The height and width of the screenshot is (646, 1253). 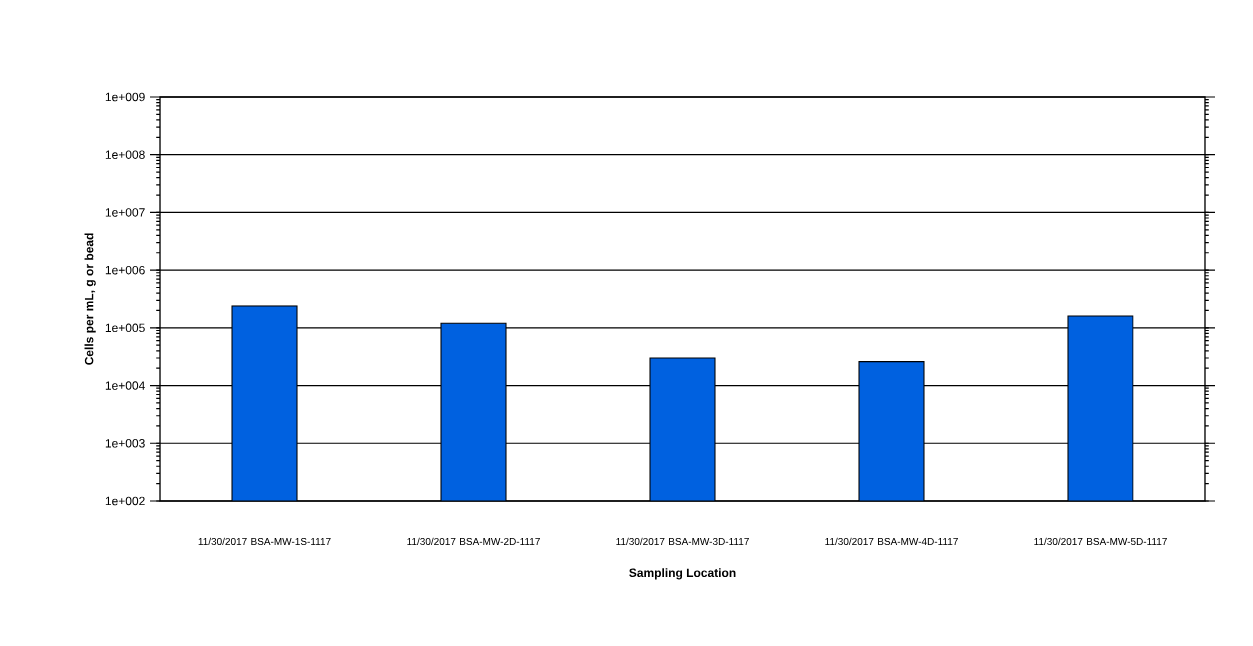 I want to click on x-tick-label: 11/30/2017 BSA-MW-2D-1117, so click(x=473, y=541).